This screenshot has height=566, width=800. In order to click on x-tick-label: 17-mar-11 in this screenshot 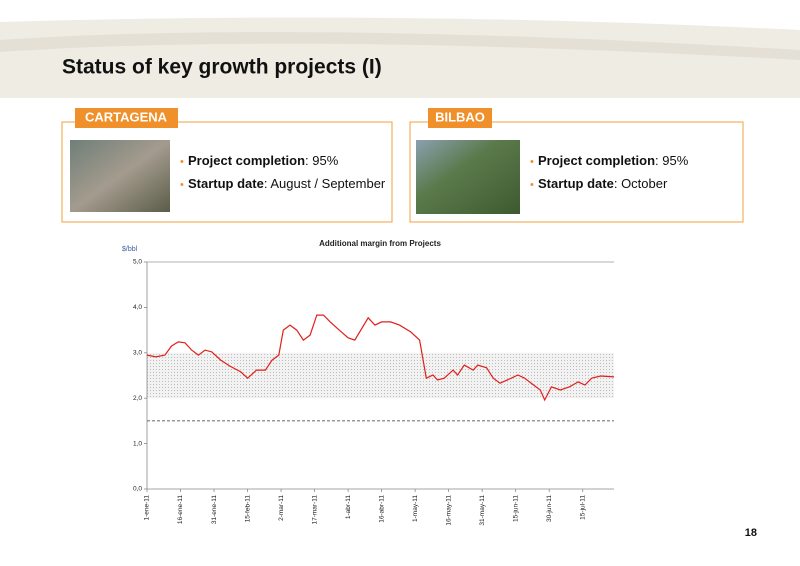, I will do `click(314, 510)`.